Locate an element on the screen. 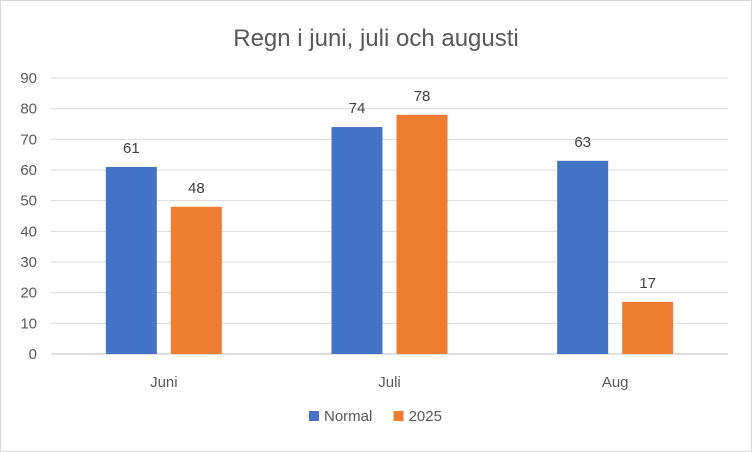 The width and height of the screenshot is (752, 452). y-tick-label: 0 is located at coordinates (33, 354).